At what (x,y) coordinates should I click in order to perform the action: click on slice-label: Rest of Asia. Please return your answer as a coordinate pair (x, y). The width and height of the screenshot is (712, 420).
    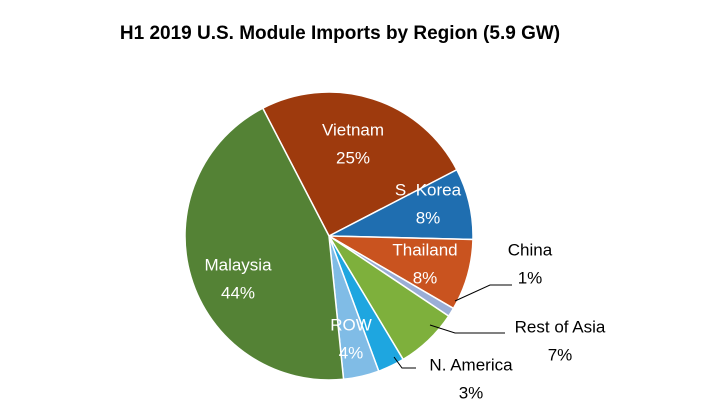
    Looking at the image, I should click on (560, 326).